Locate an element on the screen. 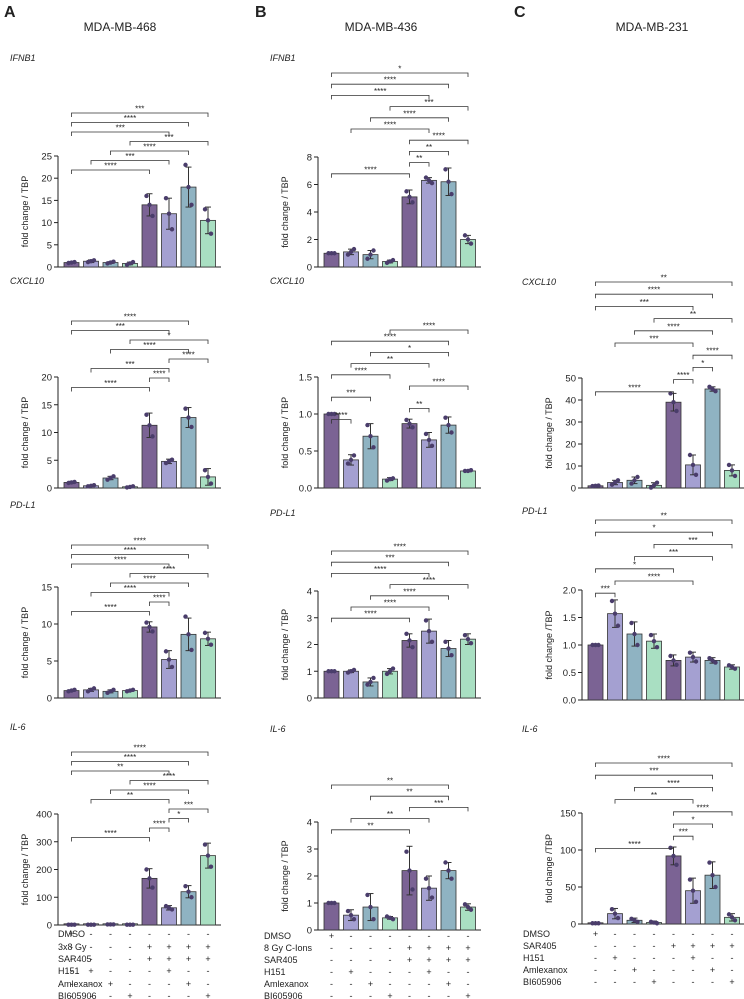  y-tick-label: 4 is located at coordinates (309, 823).